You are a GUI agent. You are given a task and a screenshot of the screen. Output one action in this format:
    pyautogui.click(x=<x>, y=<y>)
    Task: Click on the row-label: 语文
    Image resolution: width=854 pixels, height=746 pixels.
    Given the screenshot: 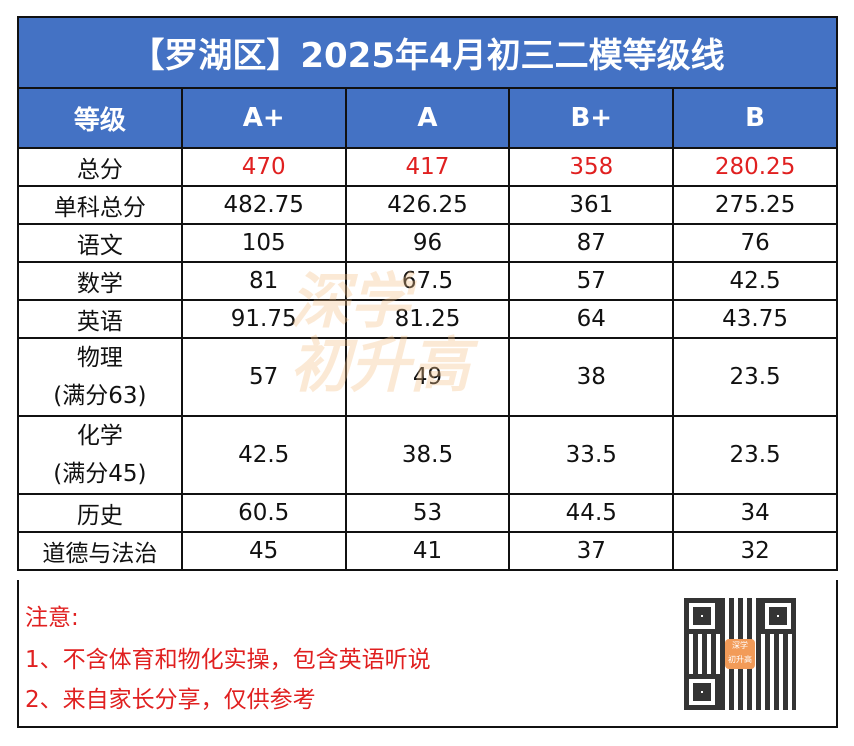 What is the action you would take?
    pyautogui.click(x=100, y=243)
    